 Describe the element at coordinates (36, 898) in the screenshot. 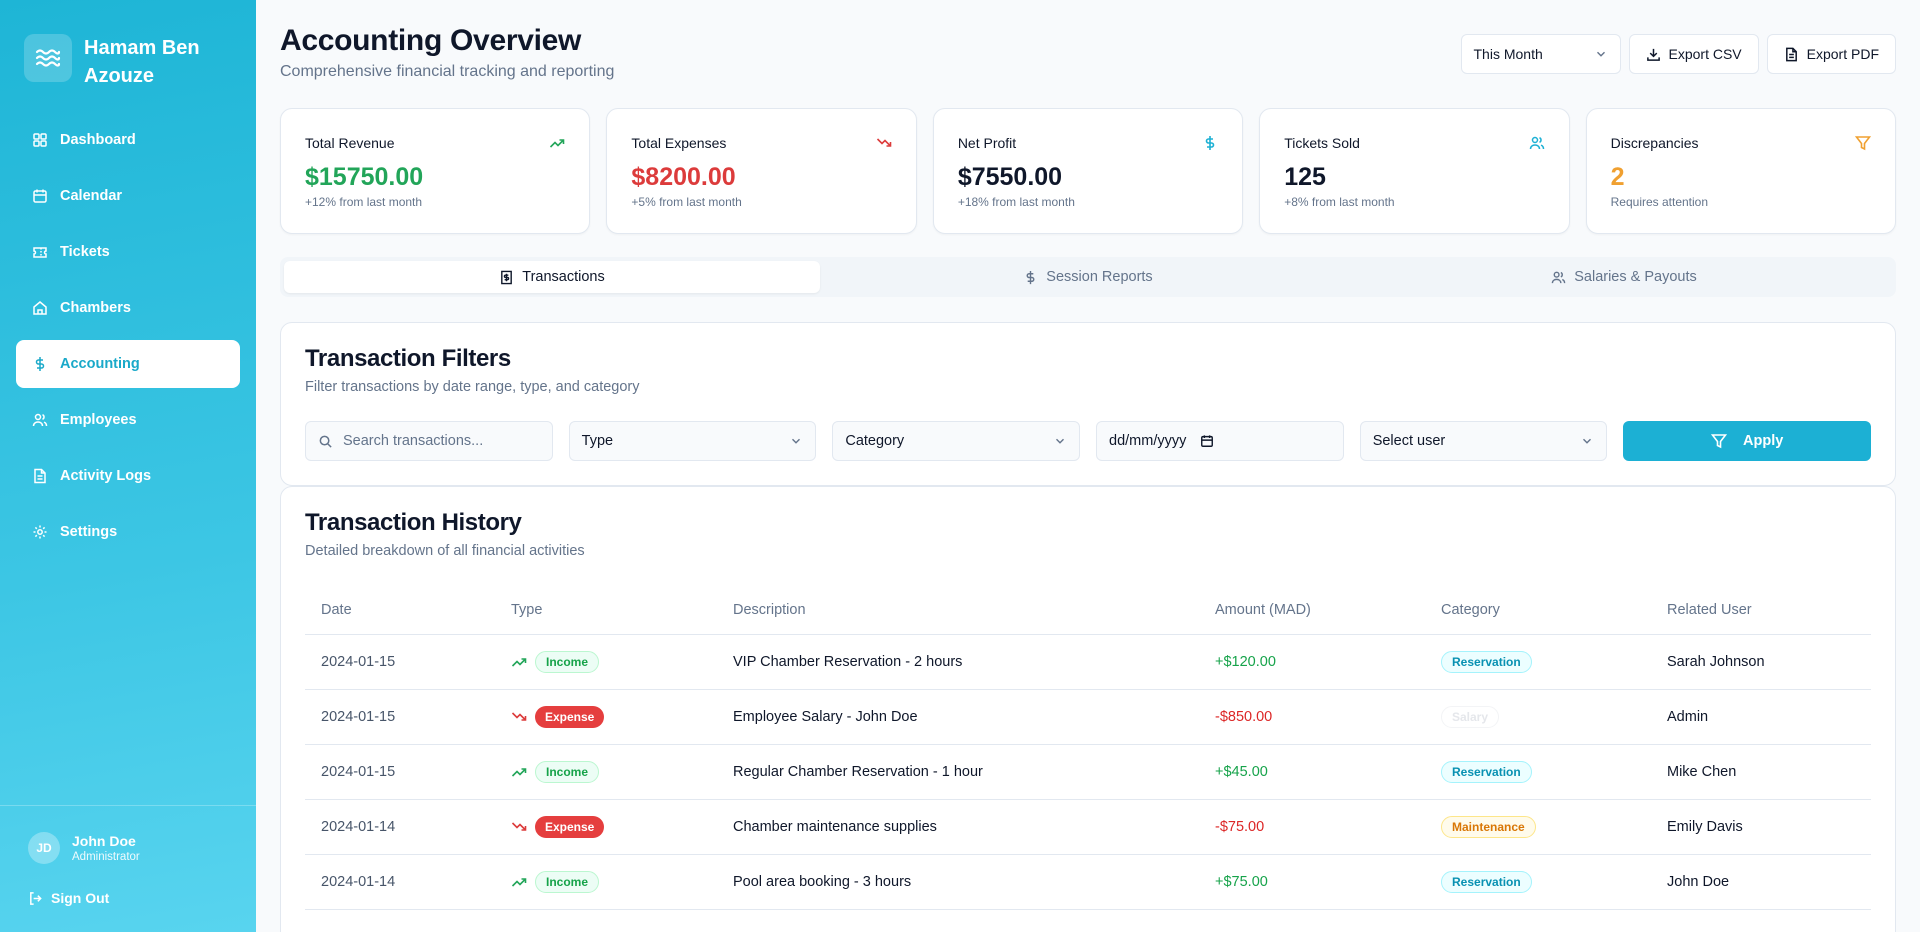

I see `logout-icon` at that location.